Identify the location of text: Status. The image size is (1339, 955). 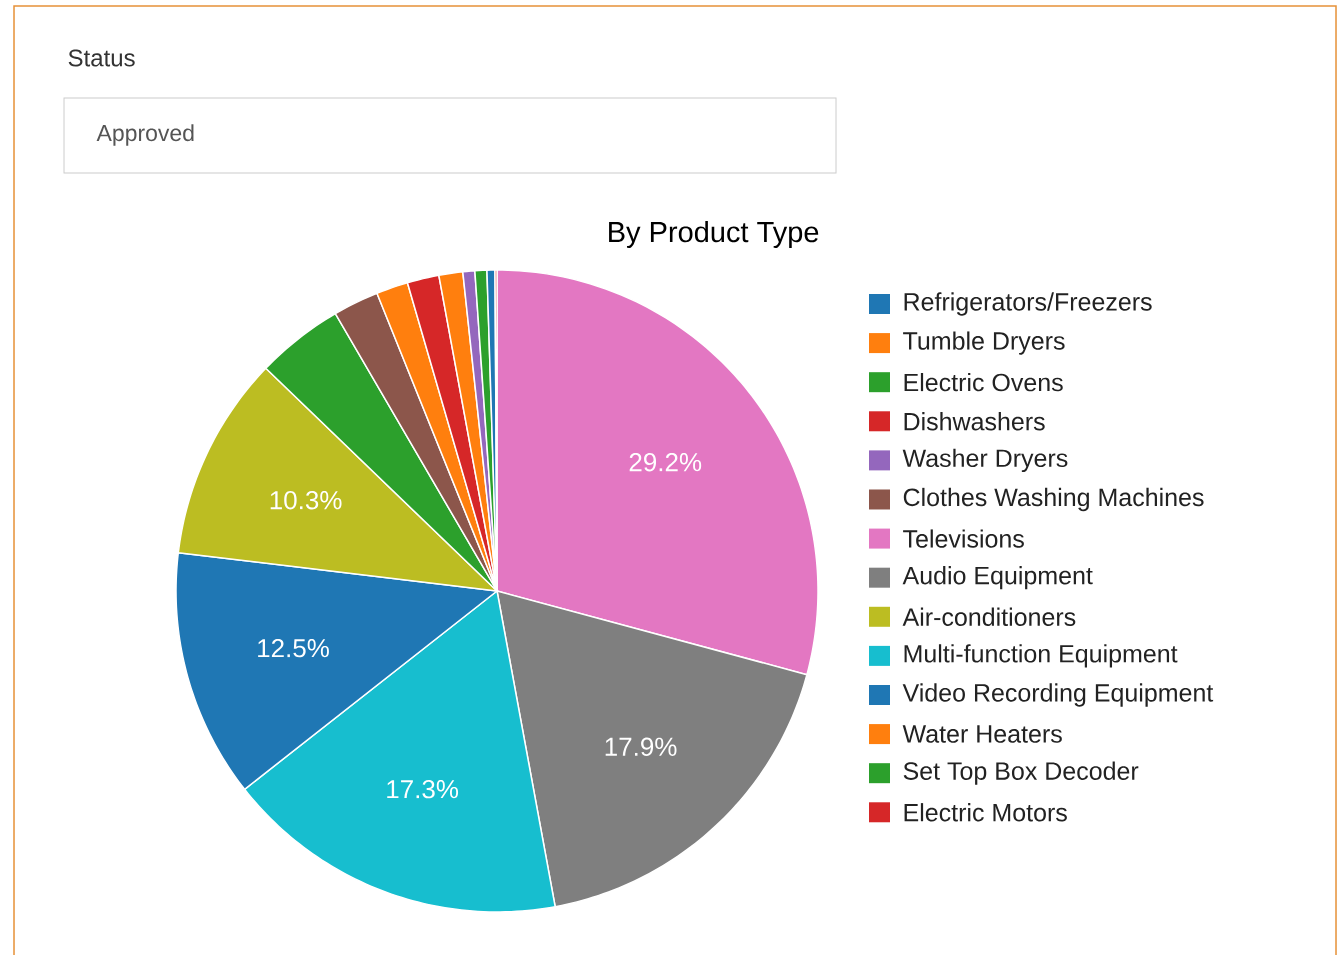
(101, 58).